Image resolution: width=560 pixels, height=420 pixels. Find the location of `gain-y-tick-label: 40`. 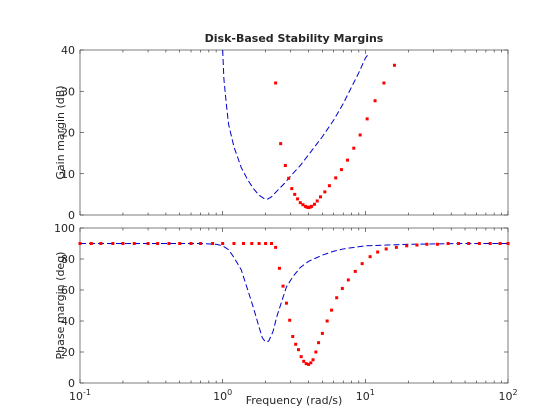

gain-y-tick-label: 40 is located at coordinates (68, 50).